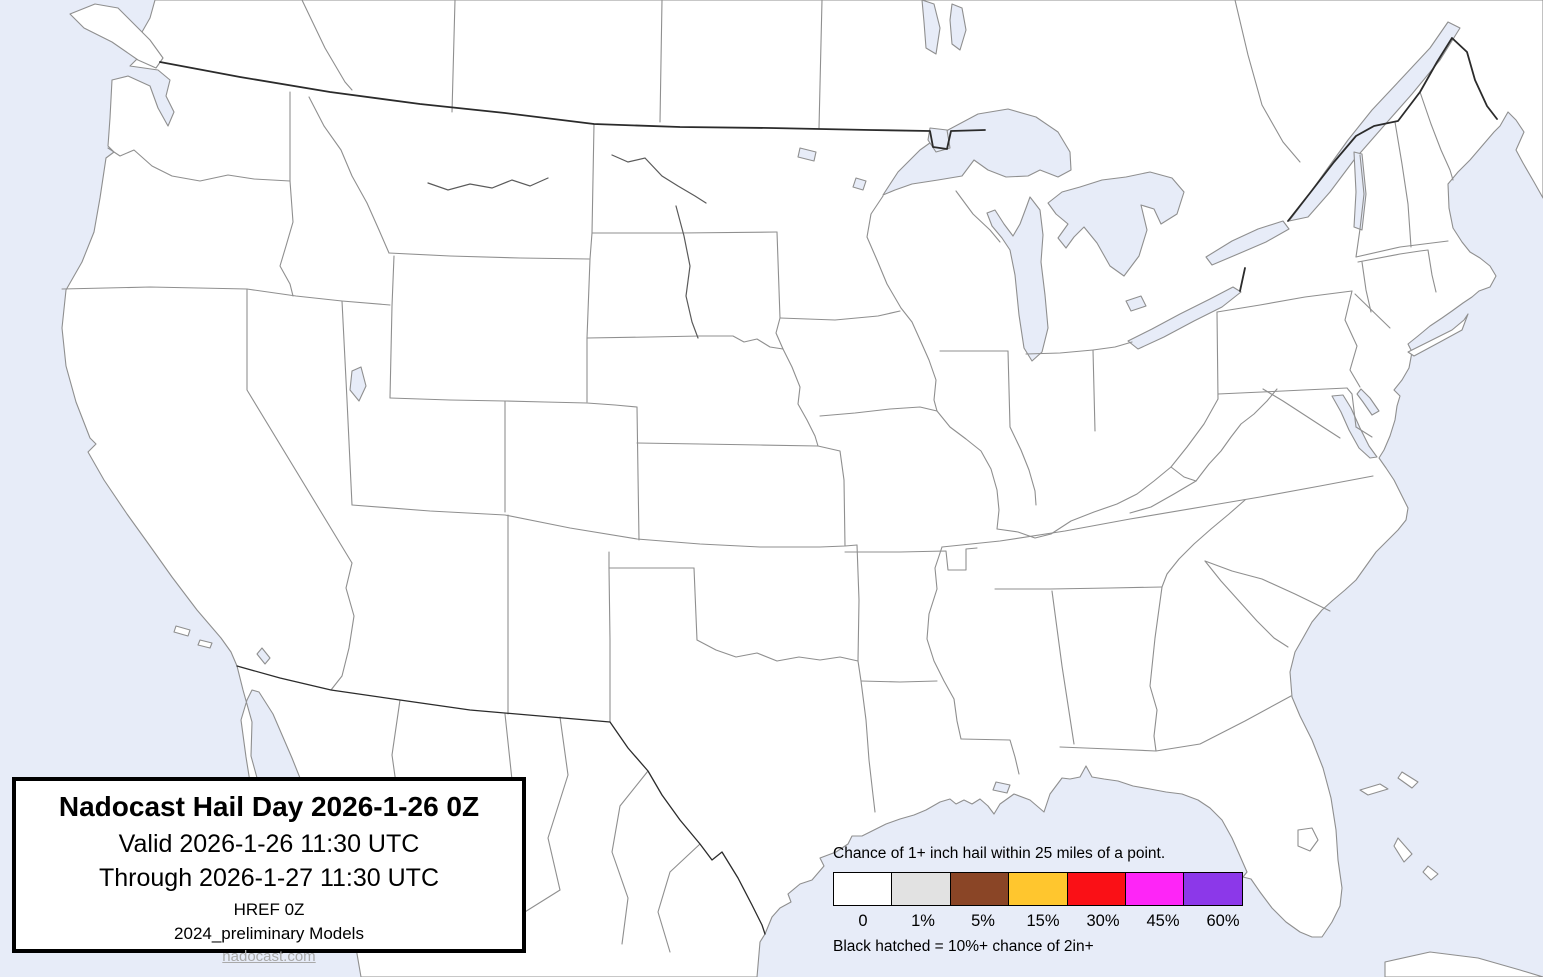  Describe the element at coordinates (983, 921) in the screenshot. I see `legend-label: 5%` at that location.